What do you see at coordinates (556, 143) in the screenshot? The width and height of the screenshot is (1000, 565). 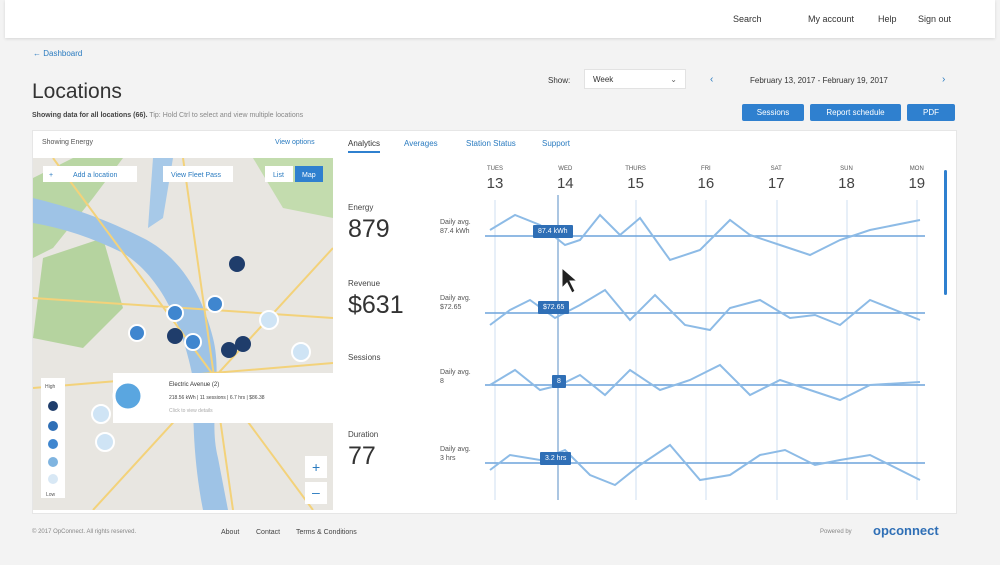 I see `tab: Support` at bounding box center [556, 143].